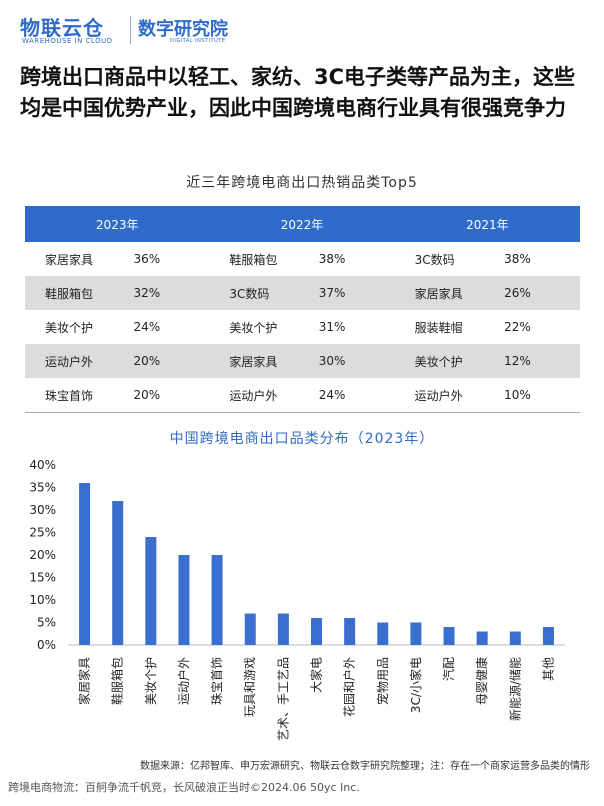 Image resolution: width=604 pixels, height=806 pixels. What do you see at coordinates (349, 687) in the screenshot?
I see `x-tick-label: 花园和户外` at bounding box center [349, 687].